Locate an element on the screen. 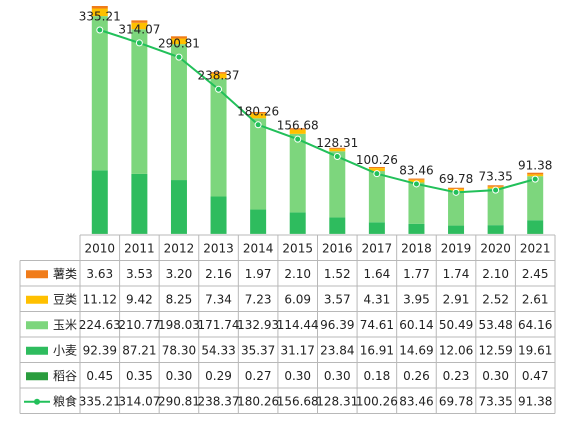 The image size is (573, 424). table-cell: 6.09 is located at coordinates (297, 299).